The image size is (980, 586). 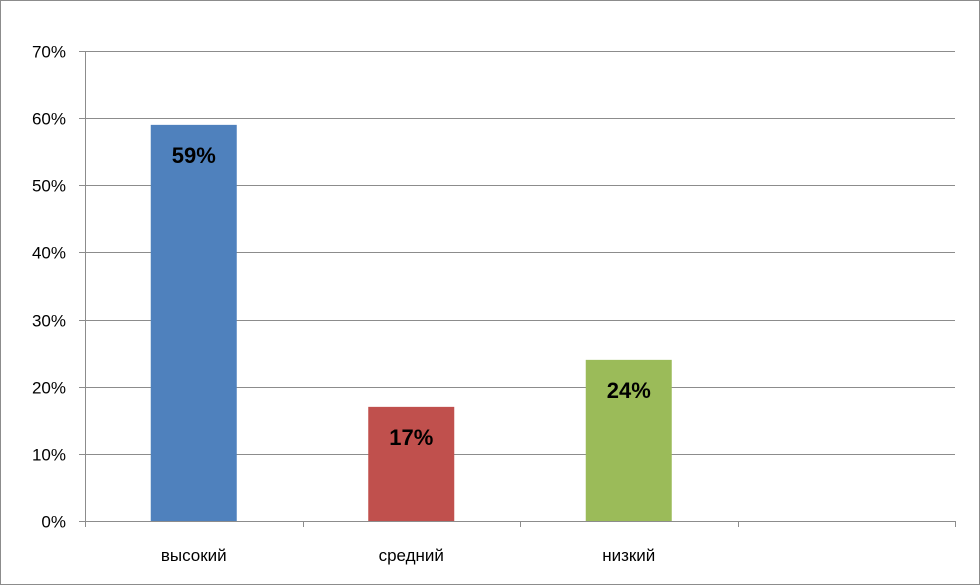 What do you see at coordinates (49, 253) in the screenshot?
I see `y-tick-label: 40%` at bounding box center [49, 253].